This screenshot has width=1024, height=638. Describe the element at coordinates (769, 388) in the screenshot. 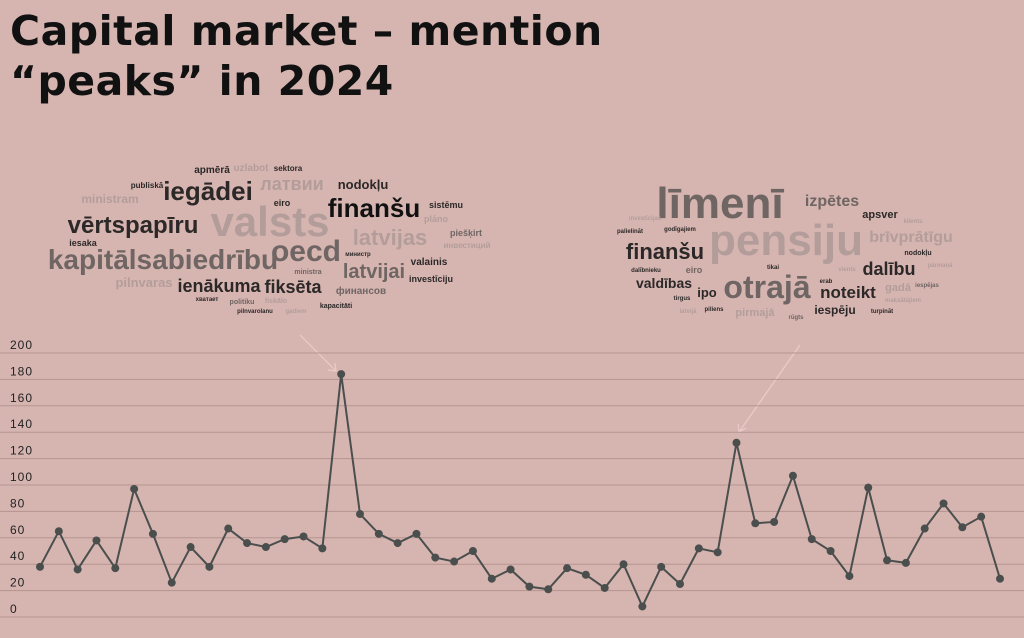

I see `arrow` at that location.